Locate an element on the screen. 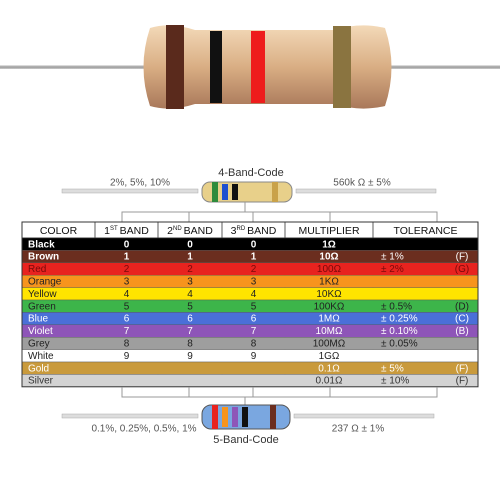 Image resolution: width=500 pixels, height=500 pixels. band1-cell: 2 is located at coordinates (127, 269).